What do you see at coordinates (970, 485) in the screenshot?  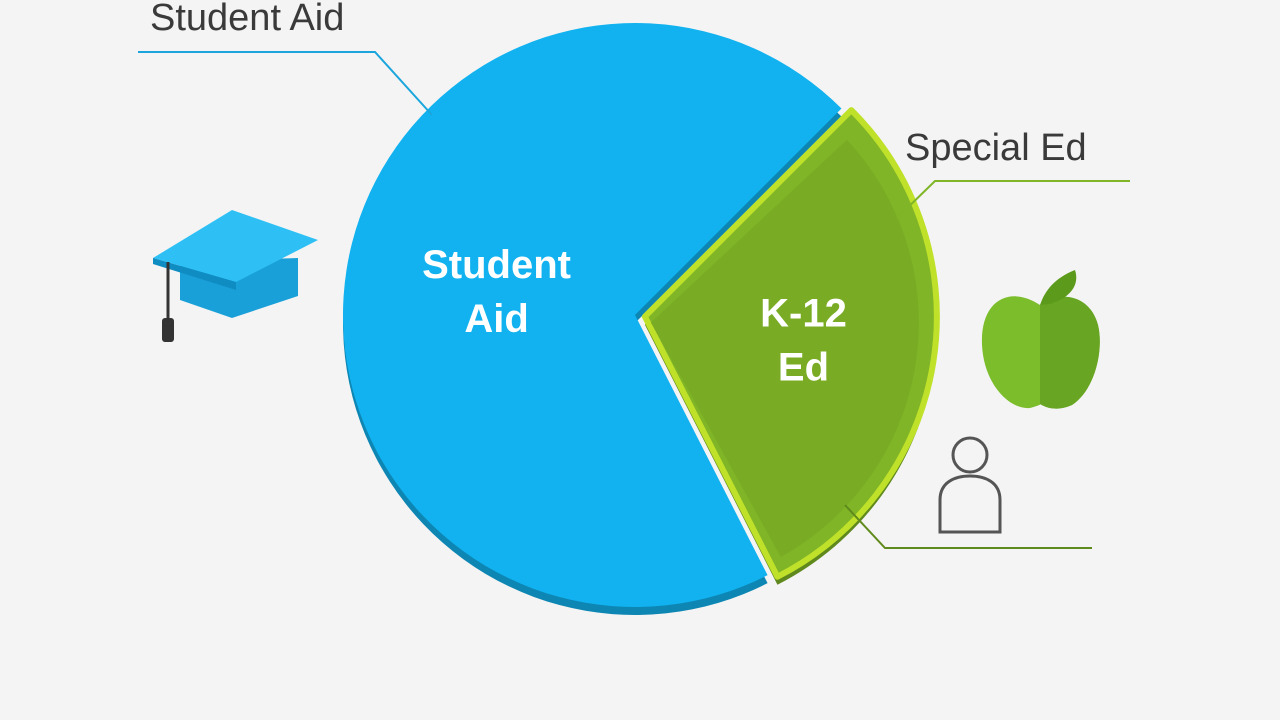 I see `person-icon` at bounding box center [970, 485].